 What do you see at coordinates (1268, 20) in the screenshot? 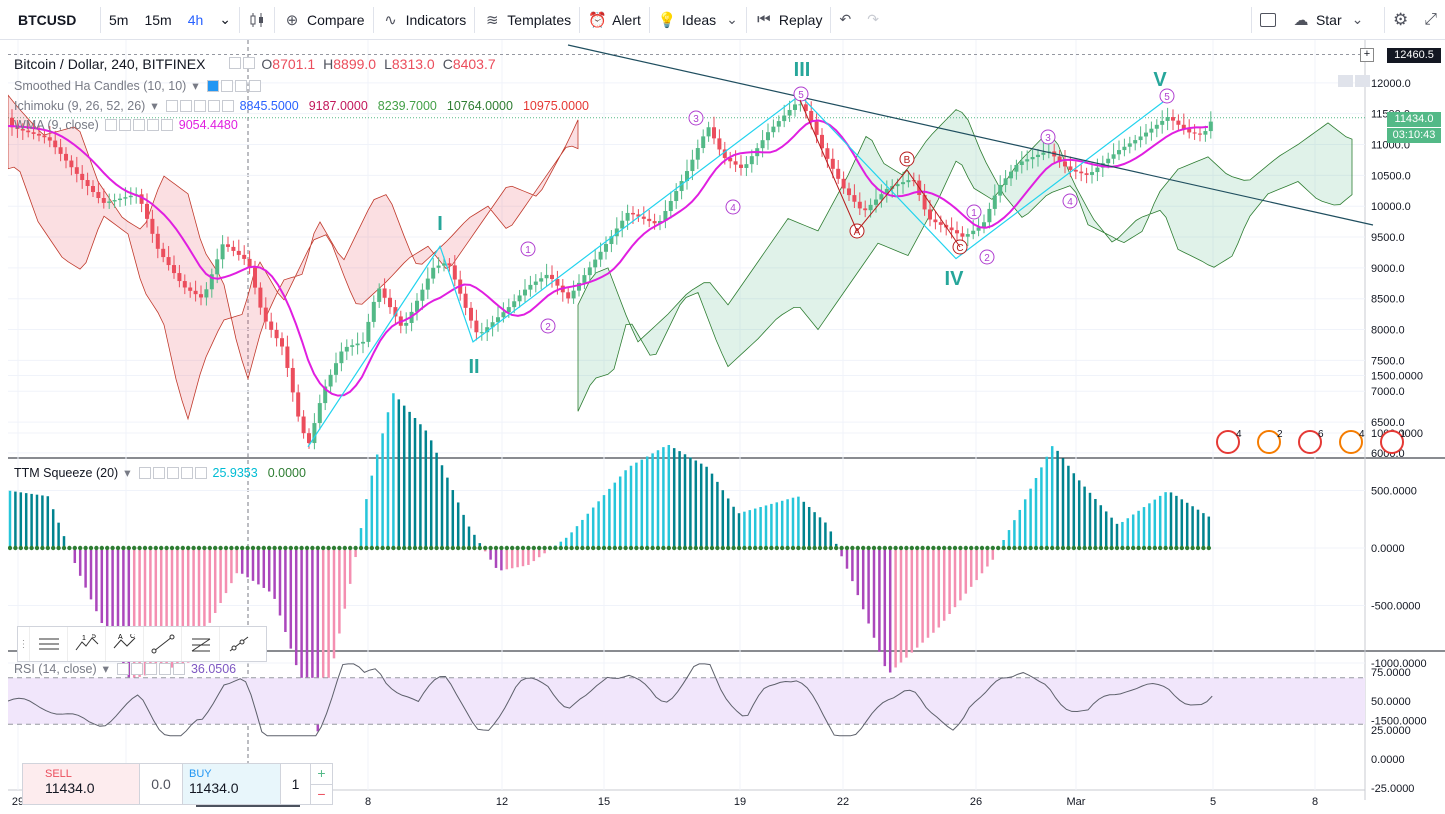
I see `fullscreen-layout-button` at bounding box center [1268, 20].